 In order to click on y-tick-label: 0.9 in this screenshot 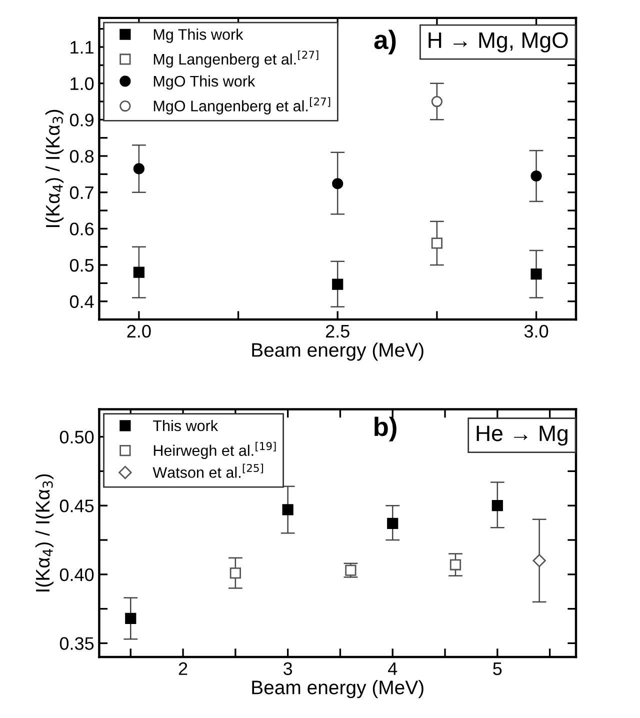, I will do `click(82, 120)`.